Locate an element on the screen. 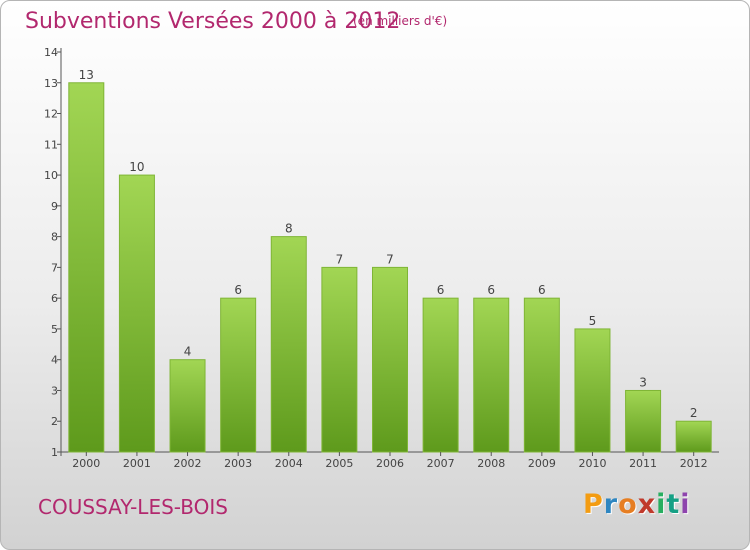  x-tick-label: 2012 is located at coordinates (694, 463).